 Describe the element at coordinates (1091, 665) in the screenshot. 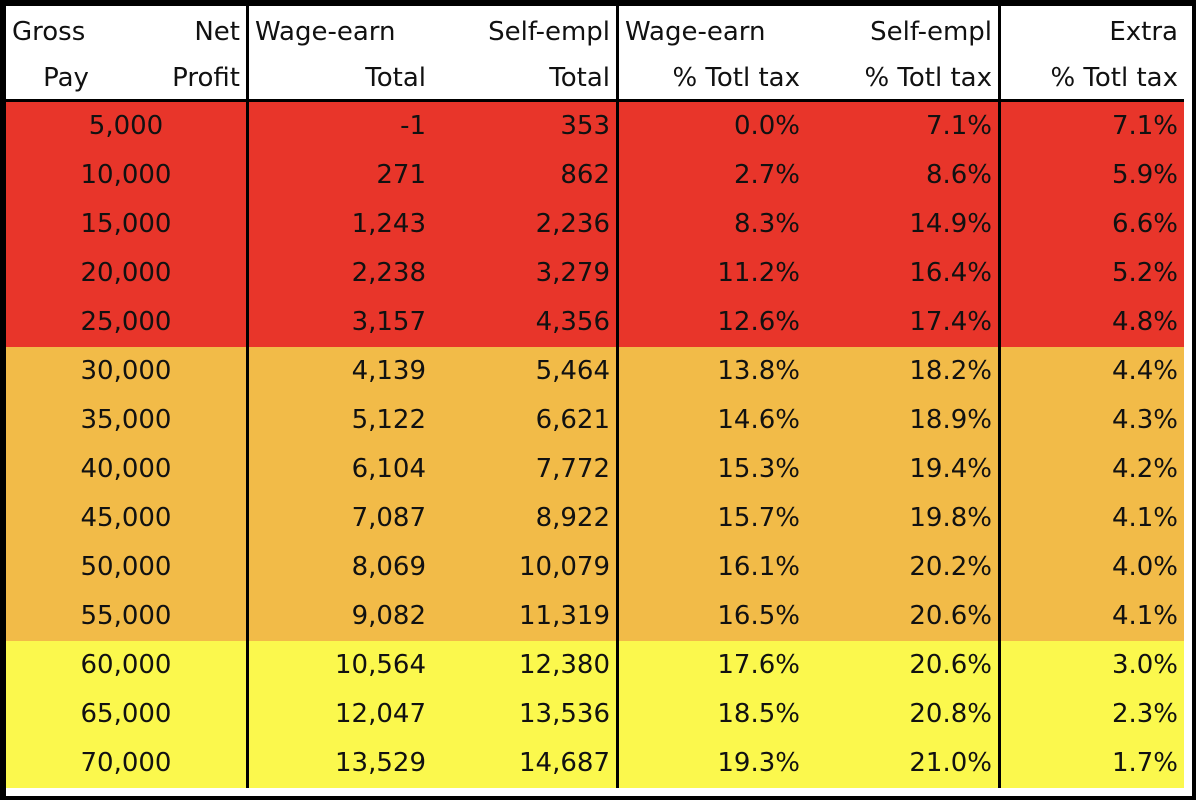

I see `cell-extra-pct: 3.0%` at that location.